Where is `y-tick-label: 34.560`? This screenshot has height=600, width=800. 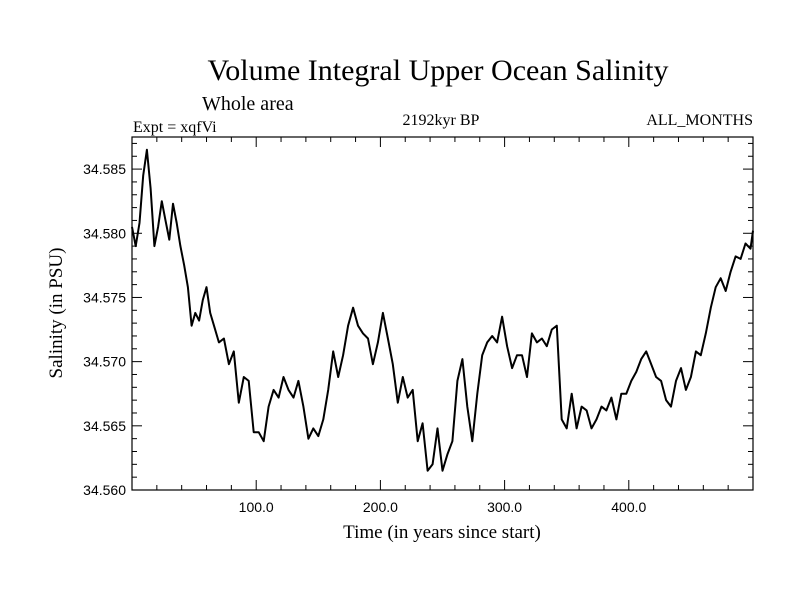 y-tick-label: 34.560 is located at coordinates (104, 490).